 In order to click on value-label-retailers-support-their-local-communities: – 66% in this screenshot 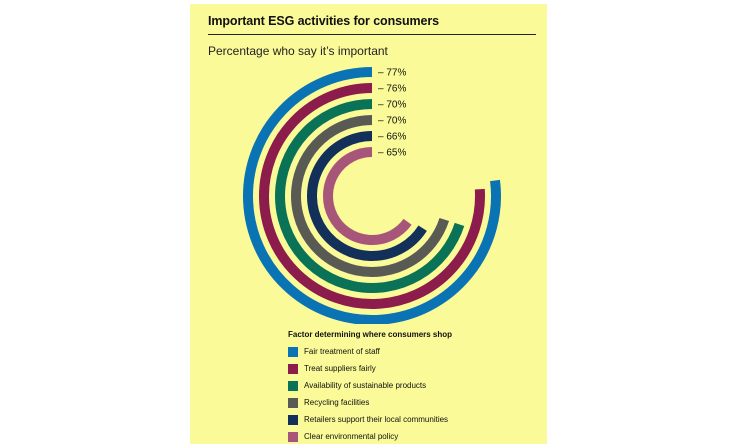, I will do `click(392, 137)`.